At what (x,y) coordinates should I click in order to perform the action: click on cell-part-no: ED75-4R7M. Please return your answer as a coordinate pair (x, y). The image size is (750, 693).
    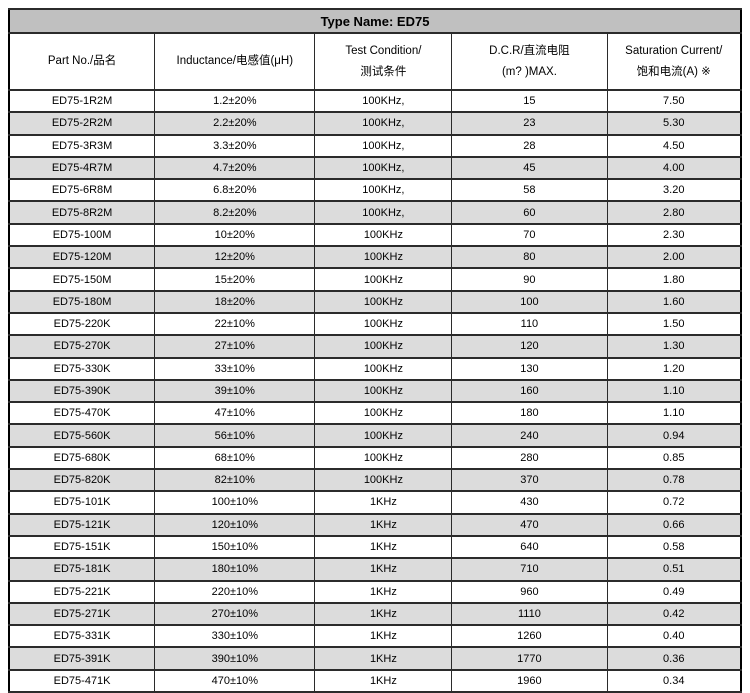
    Looking at the image, I should click on (82, 168).